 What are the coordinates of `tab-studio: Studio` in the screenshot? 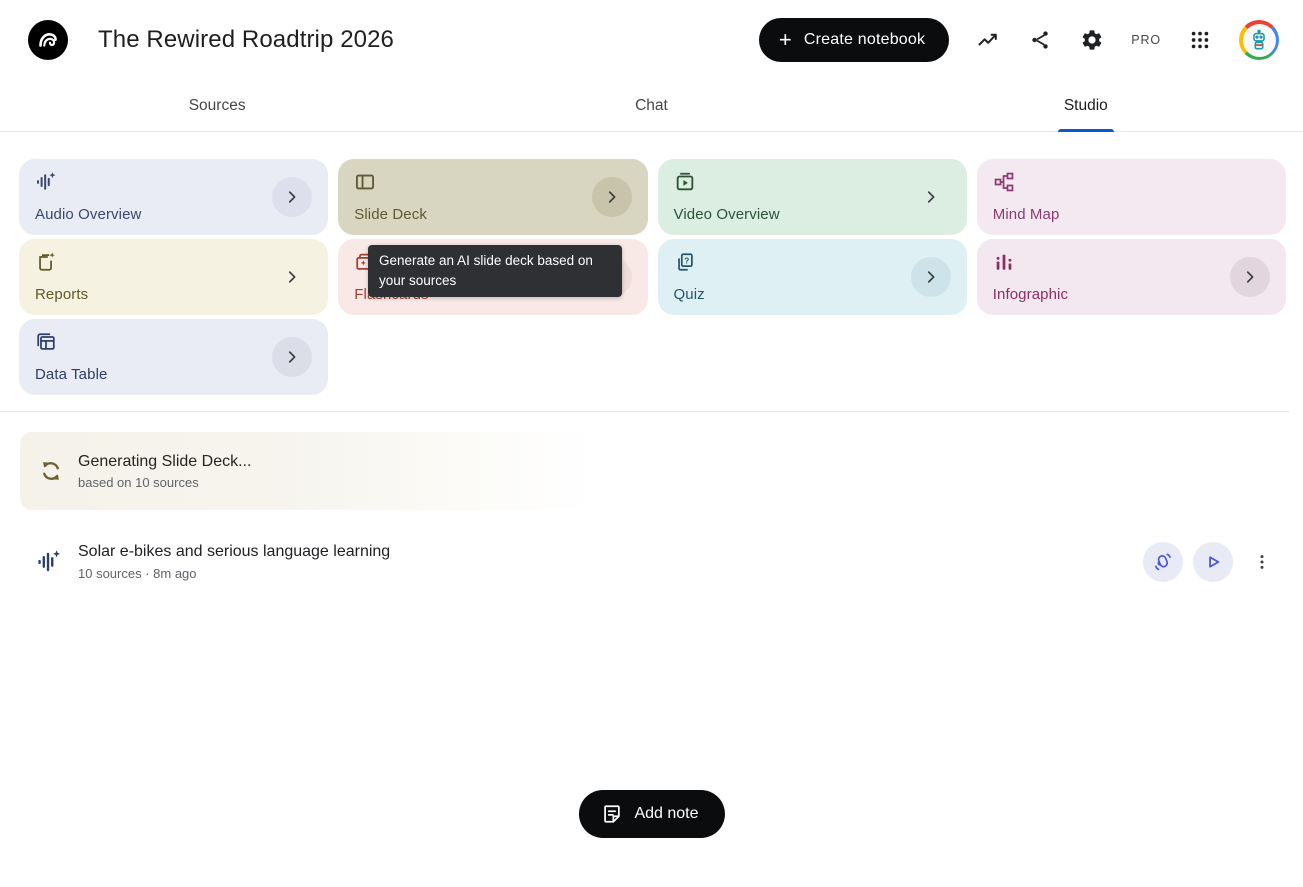 It's located at (1086, 105).